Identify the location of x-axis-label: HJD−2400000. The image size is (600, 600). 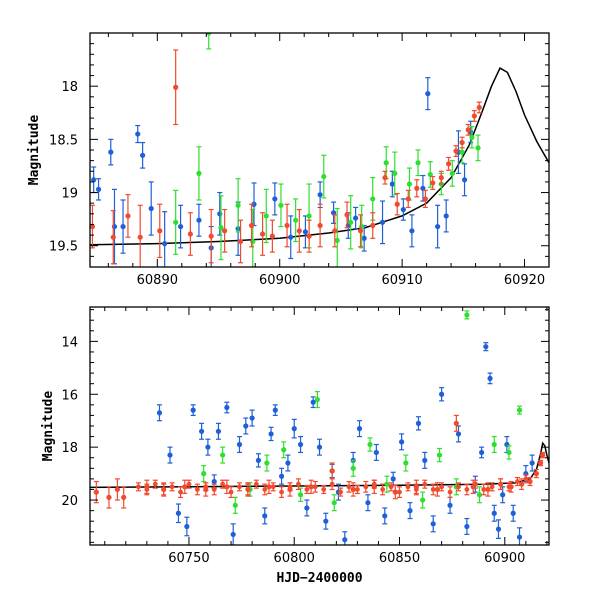
(319, 578).